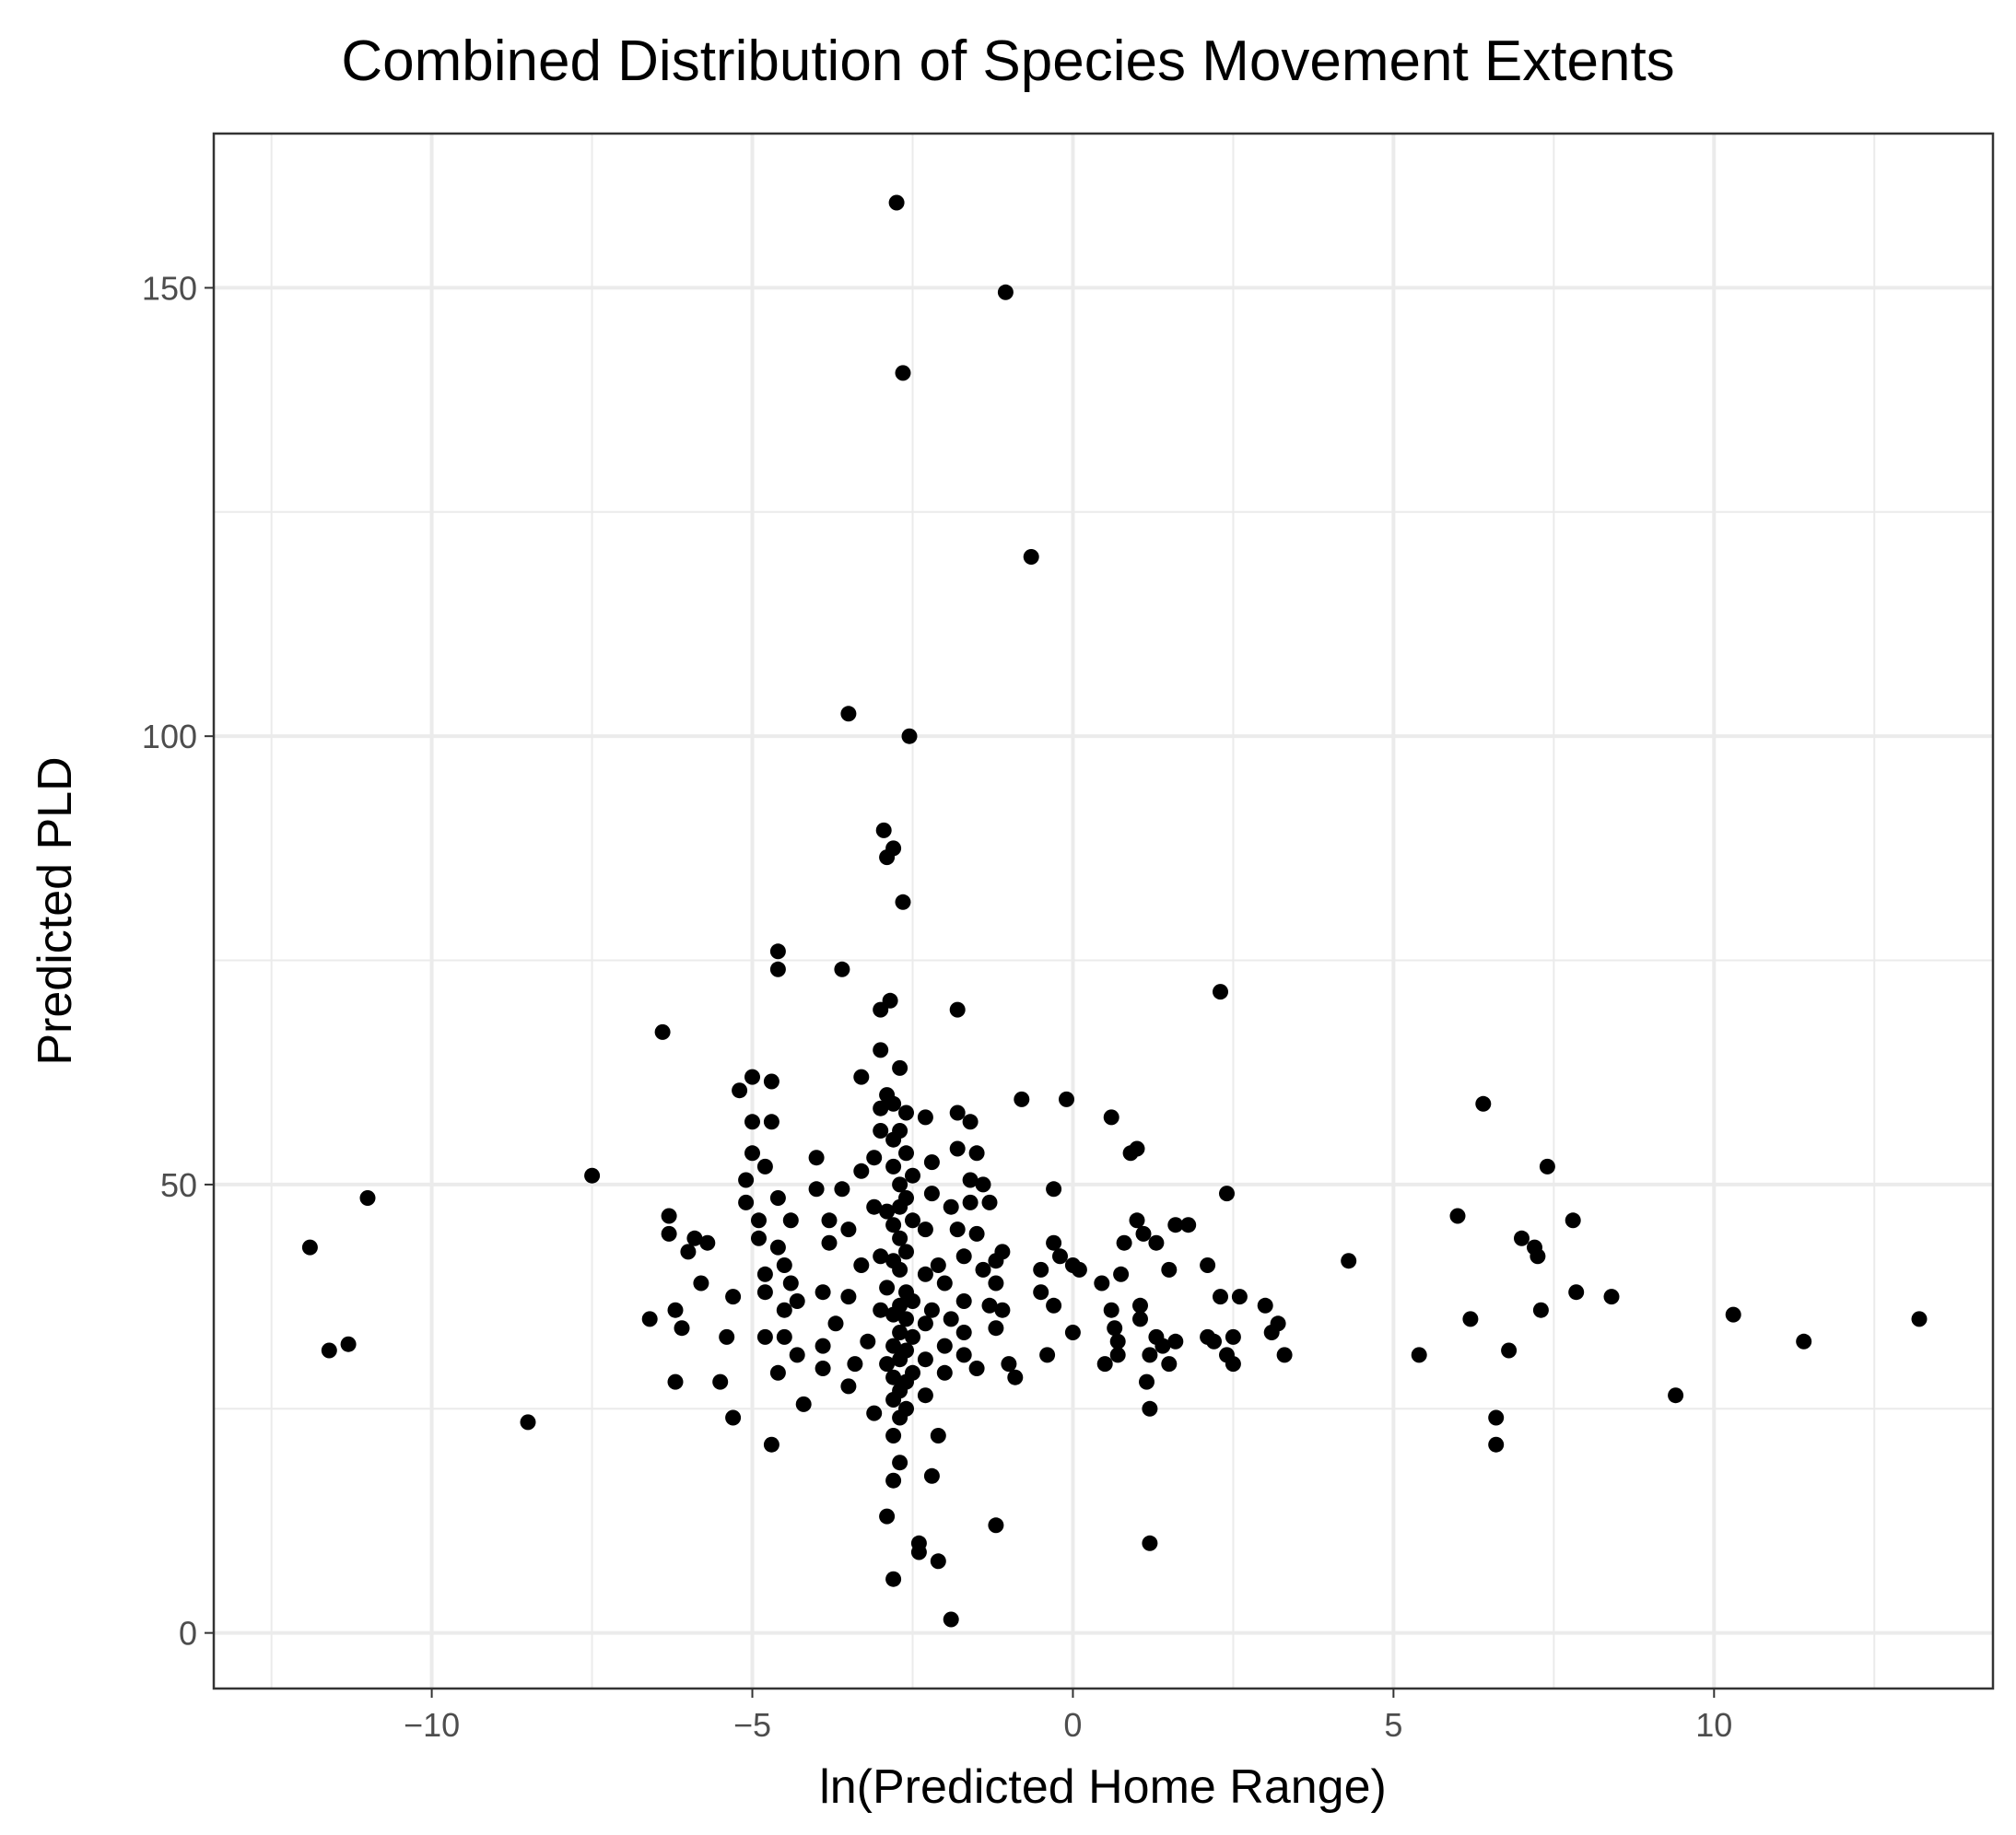 The width and height of the screenshot is (2016, 1835). I want to click on x-tick-label: −5, so click(752, 1725).